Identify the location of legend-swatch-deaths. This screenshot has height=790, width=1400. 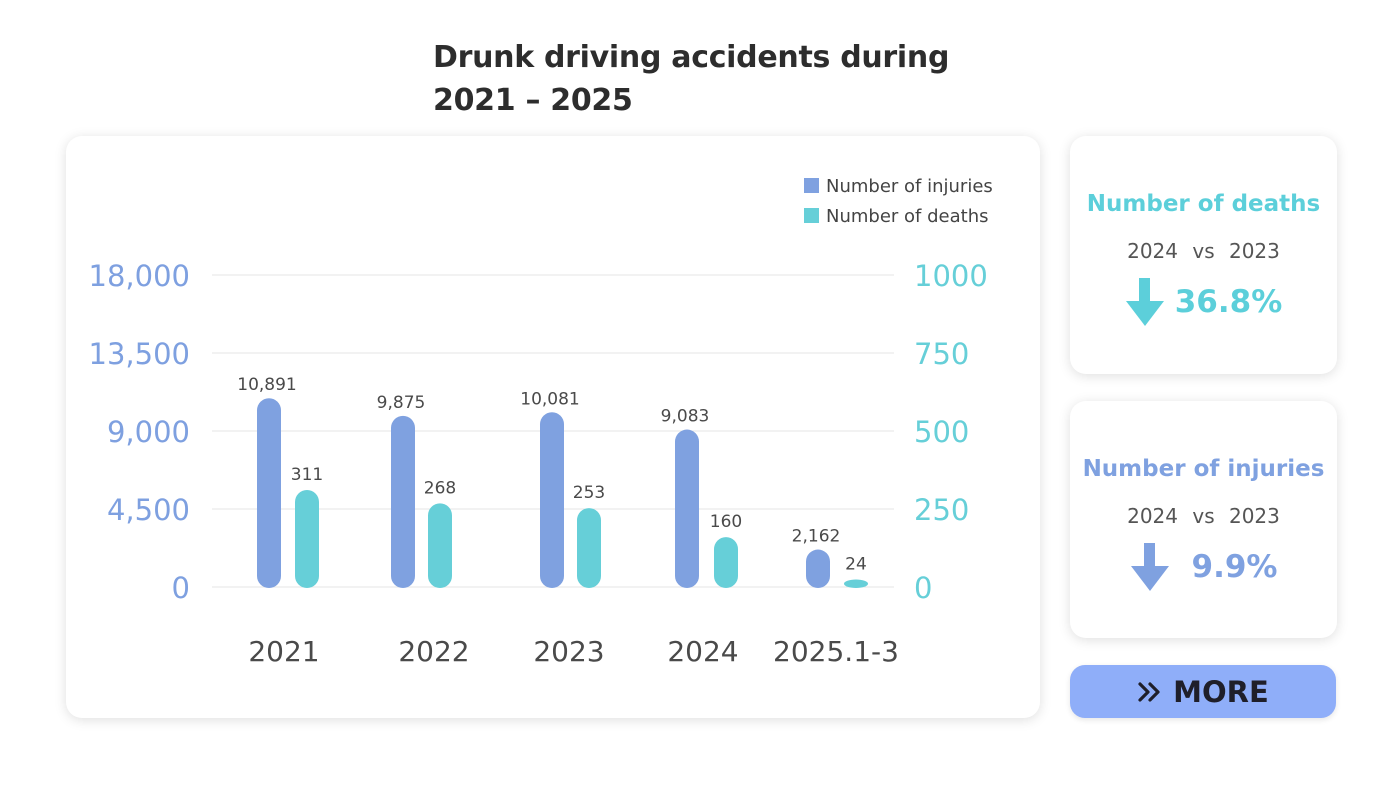
(811, 215).